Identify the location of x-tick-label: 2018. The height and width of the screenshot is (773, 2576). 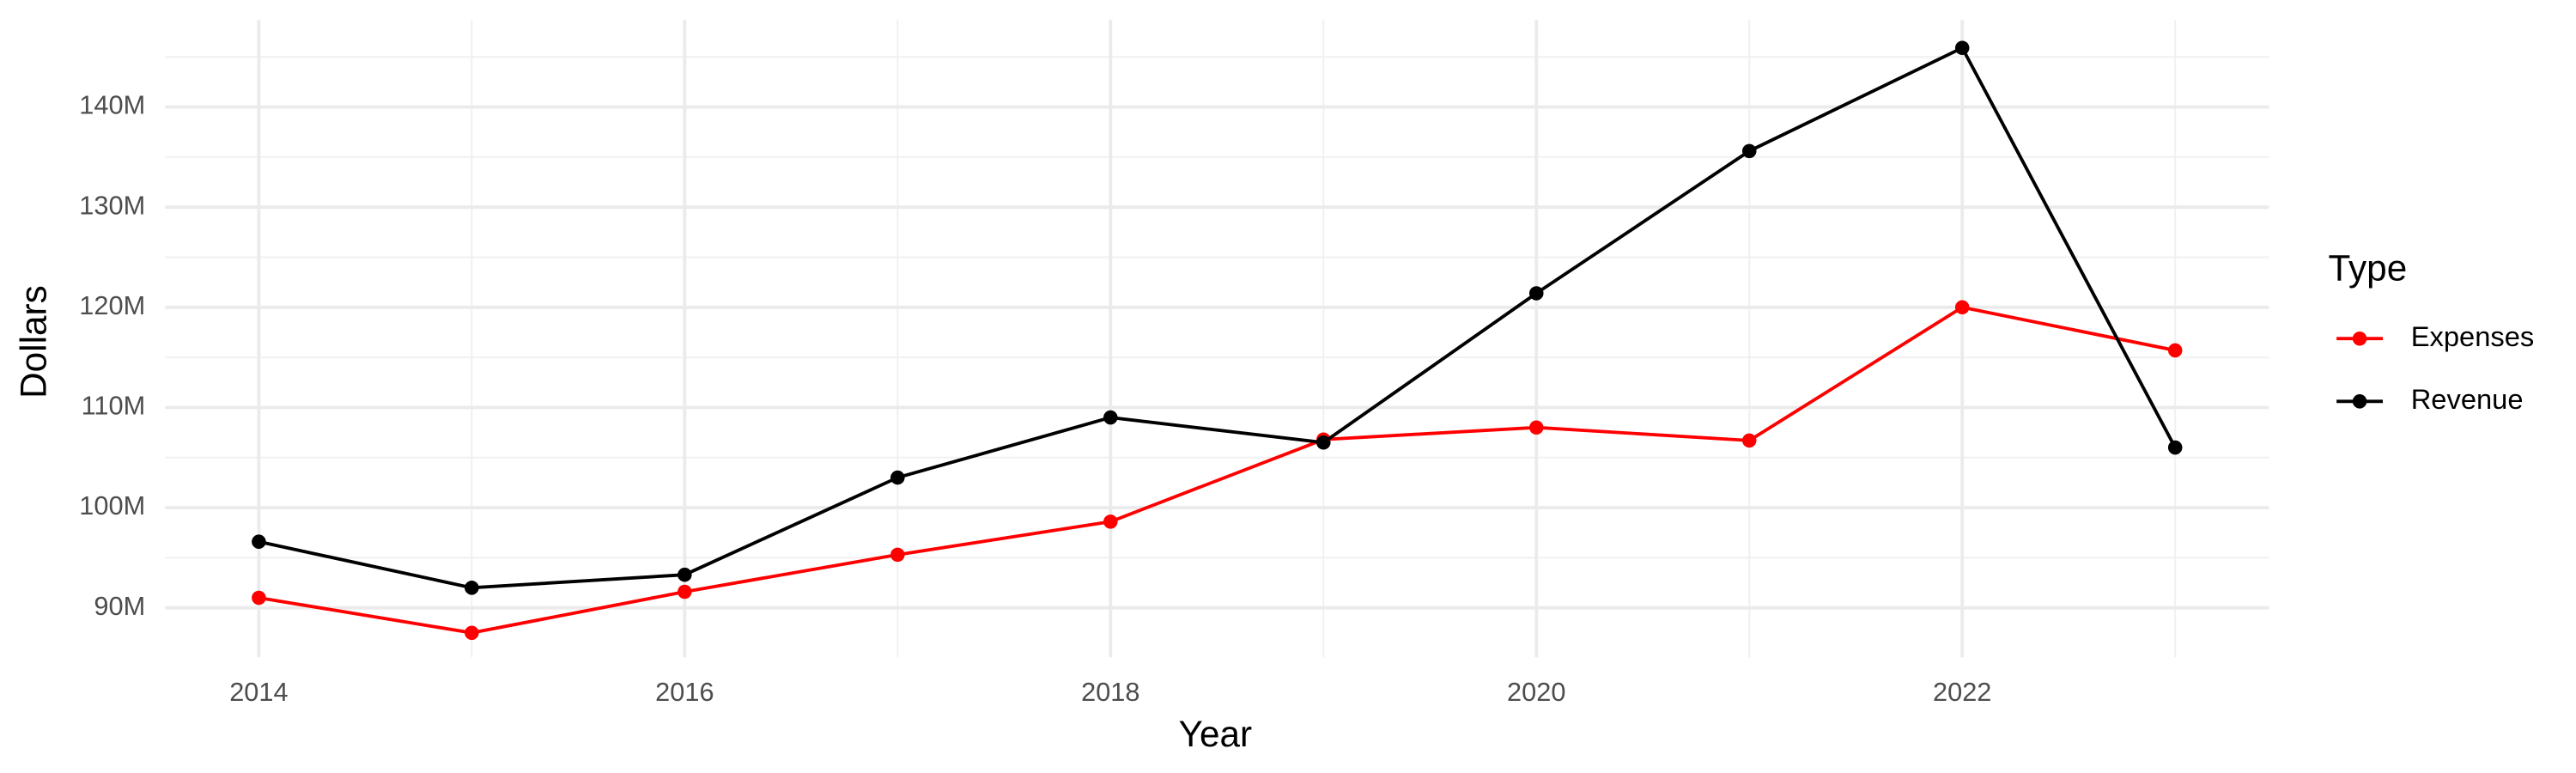
(1110, 692).